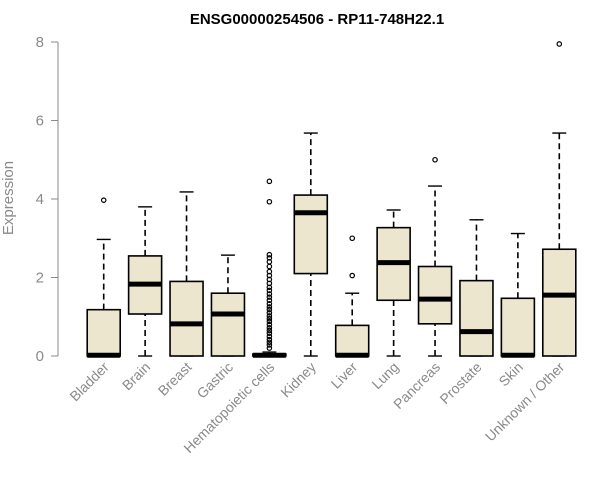  What do you see at coordinates (384, 375) in the screenshot?
I see `x-tick-label-7: Lung` at bounding box center [384, 375].